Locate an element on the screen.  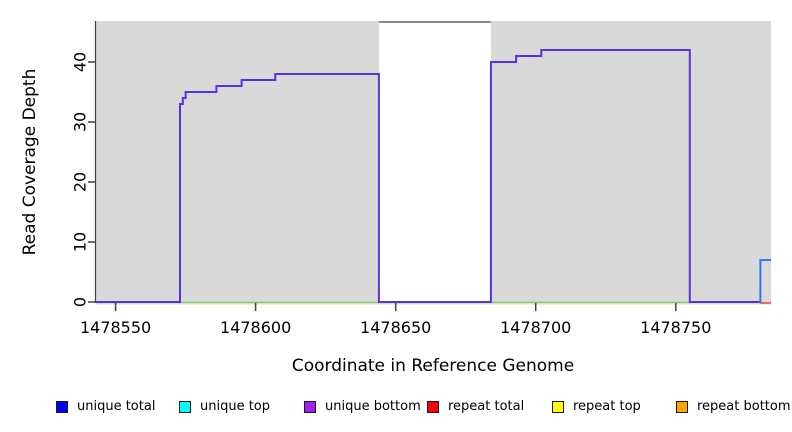
y-tick-label: 10 is located at coordinates (80, 242).